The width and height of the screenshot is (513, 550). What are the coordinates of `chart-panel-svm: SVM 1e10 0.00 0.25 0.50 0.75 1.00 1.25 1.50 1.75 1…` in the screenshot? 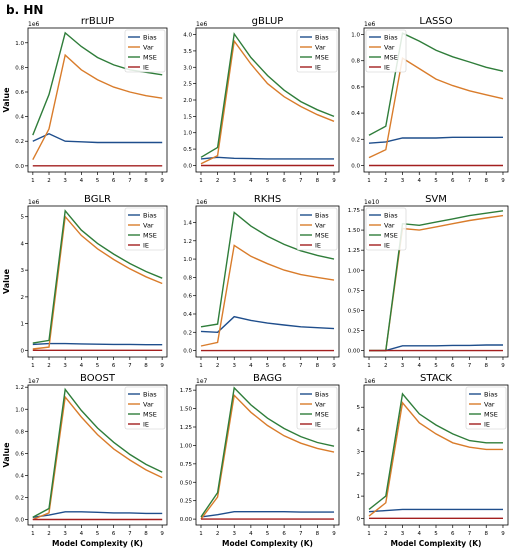 It's located at (428, 281).